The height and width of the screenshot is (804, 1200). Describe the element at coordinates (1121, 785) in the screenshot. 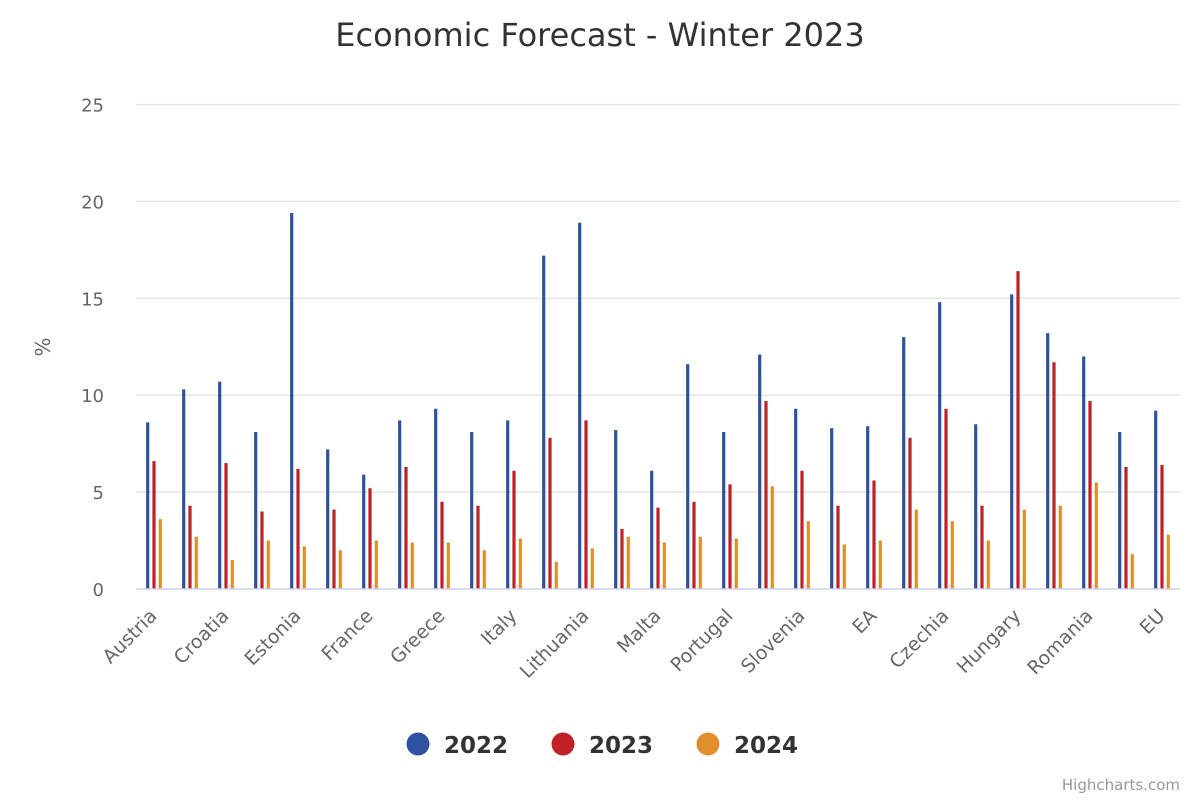

I see `credits-link: Highcharts.com` at that location.